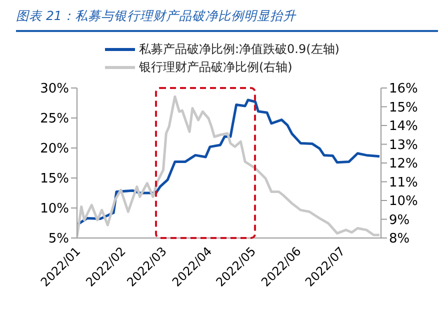 Image resolution: width=446 pixels, height=335 pixels. What do you see at coordinates (227, 18) in the screenshot?
I see `chart-title: 图表 21：私募与银行理财产品破净比例明显抬升` at bounding box center [227, 18].